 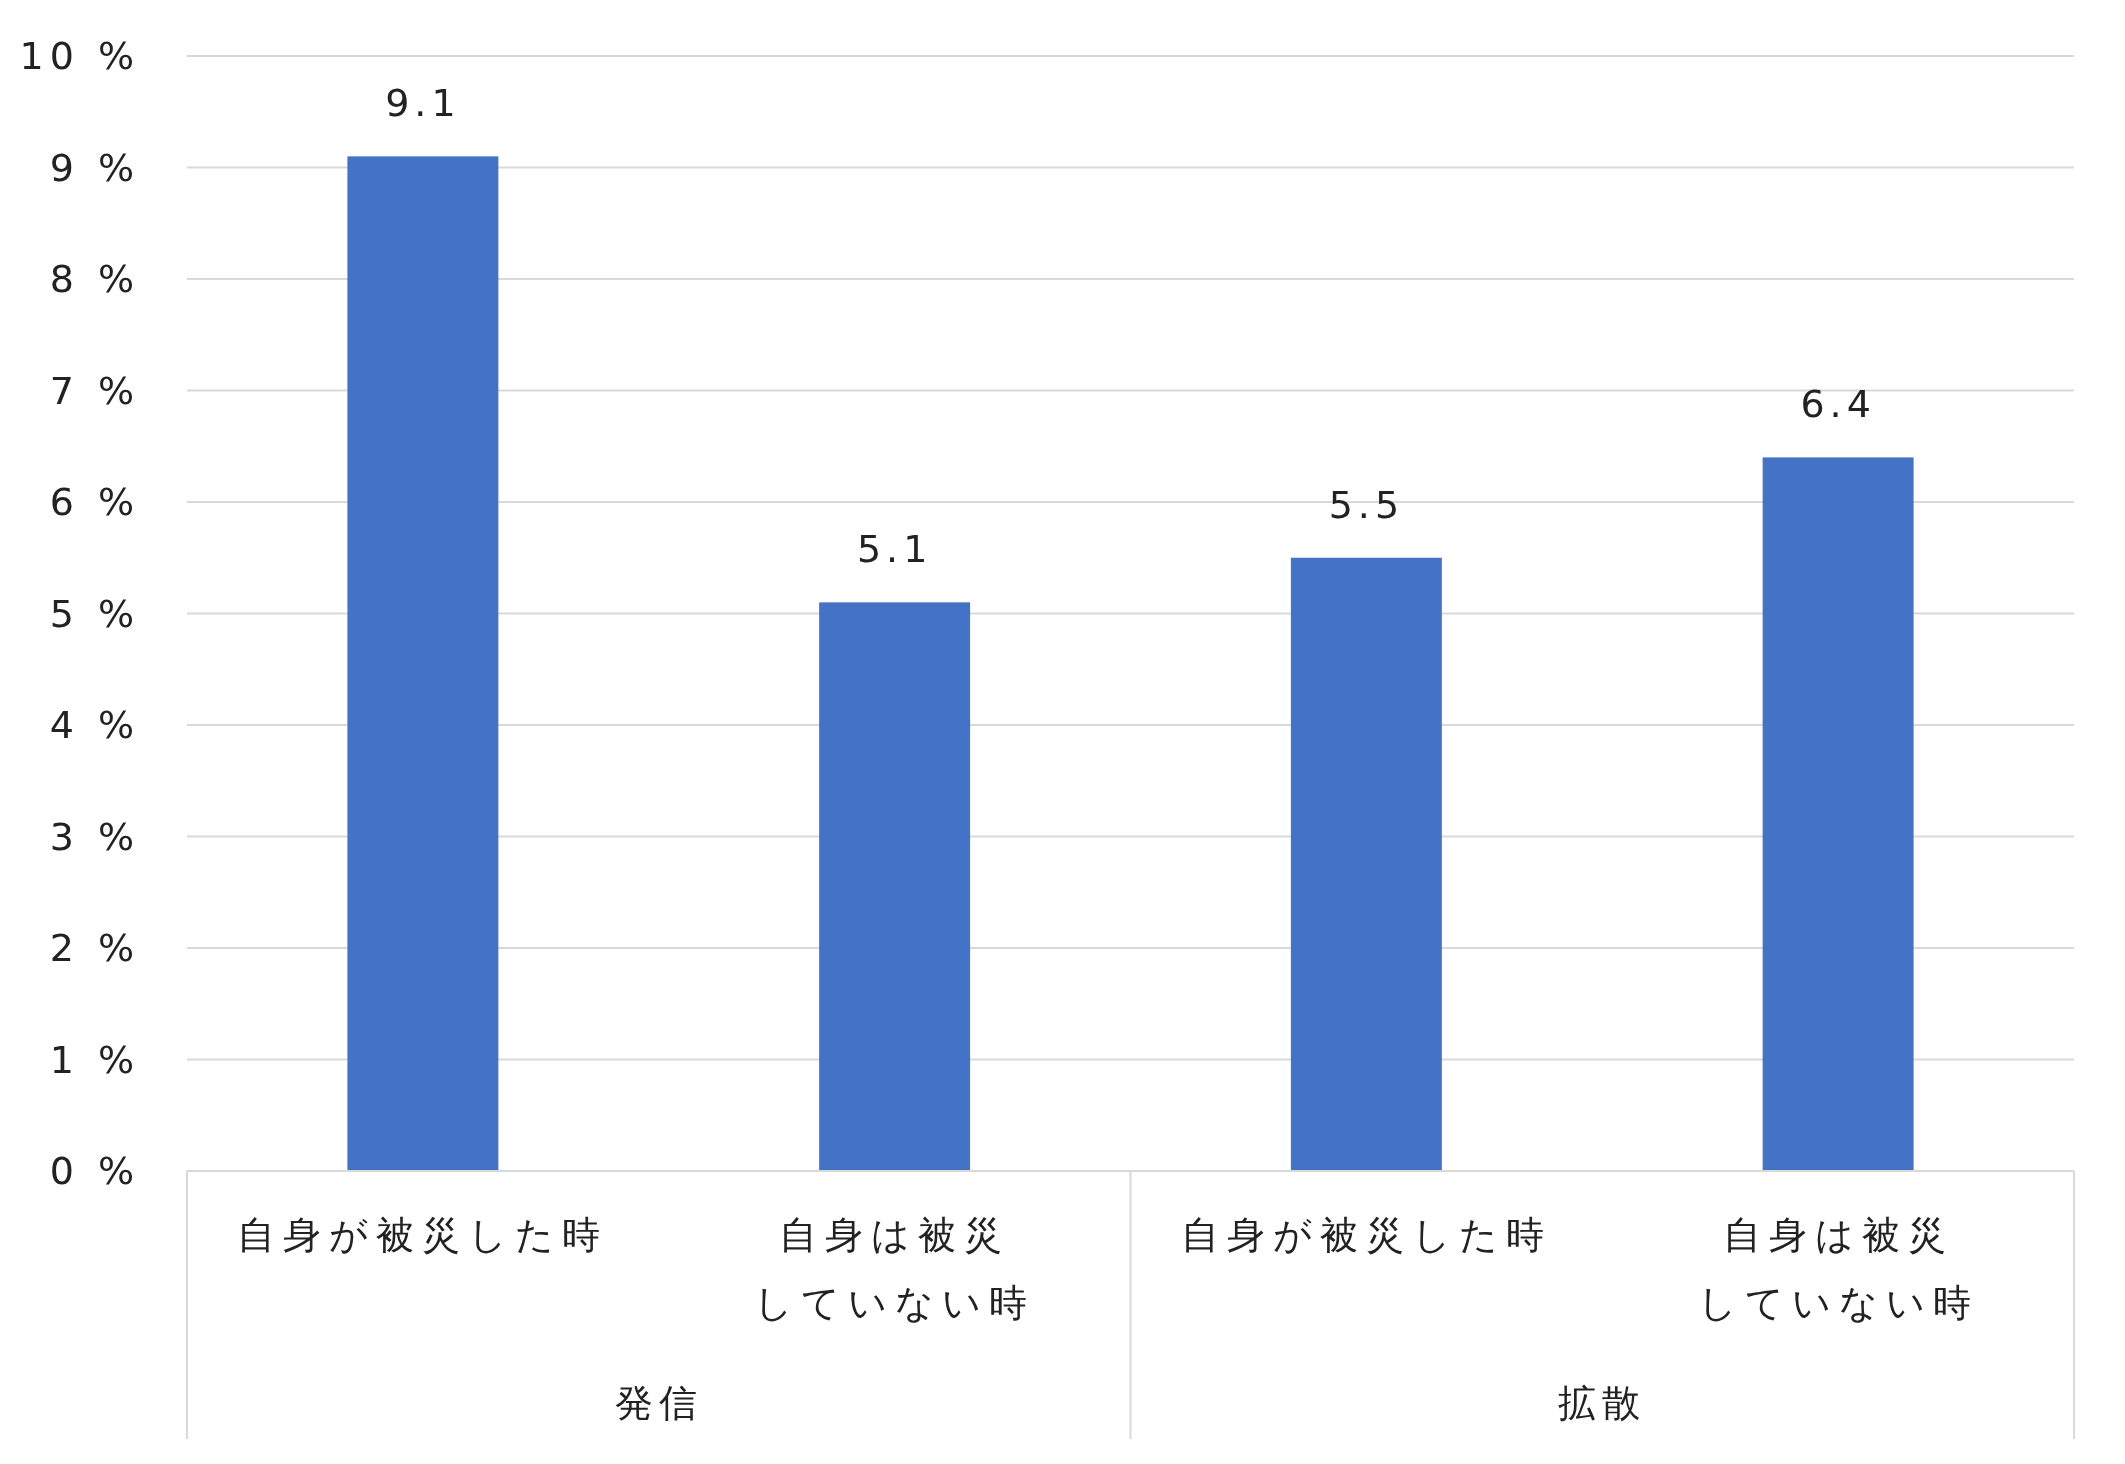 What do you see at coordinates (94, 390) in the screenshot?
I see `y-tick-label: 7 %` at bounding box center [94, 390].